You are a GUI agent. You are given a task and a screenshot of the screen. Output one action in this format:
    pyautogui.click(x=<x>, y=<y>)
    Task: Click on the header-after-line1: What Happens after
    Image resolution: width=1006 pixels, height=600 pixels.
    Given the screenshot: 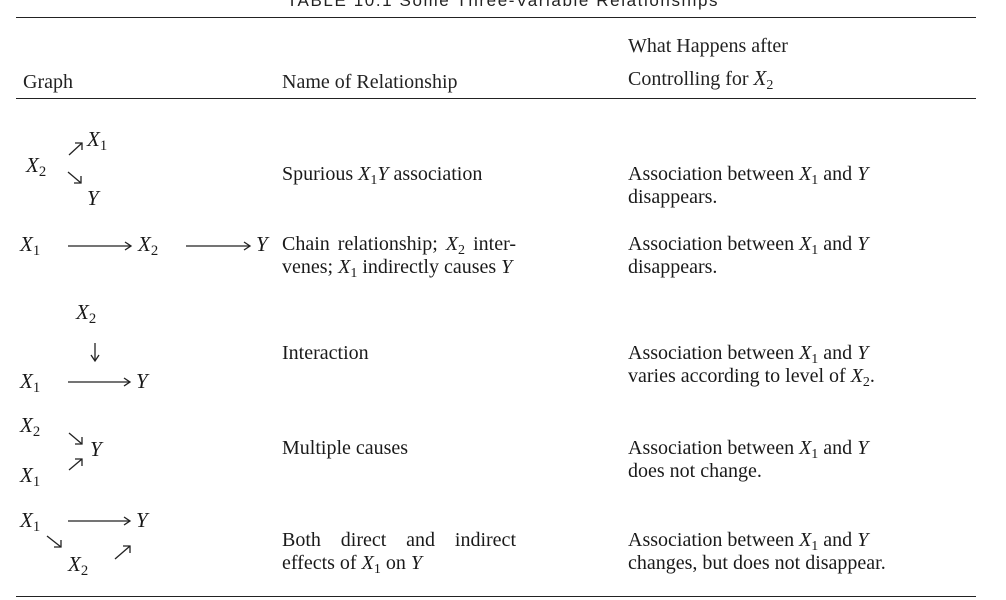 What is the action you would take?
    pyautogui.click(x=708, y=46)
    